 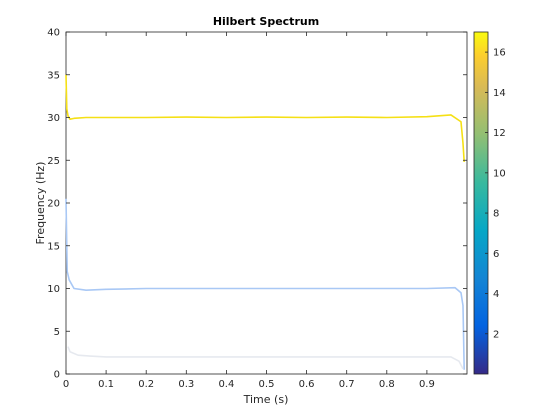 What do you see at coordinates (499, 93) in the screenshot?
I see `colorbar-tick-label: 14` at bounding box center [499, 93].